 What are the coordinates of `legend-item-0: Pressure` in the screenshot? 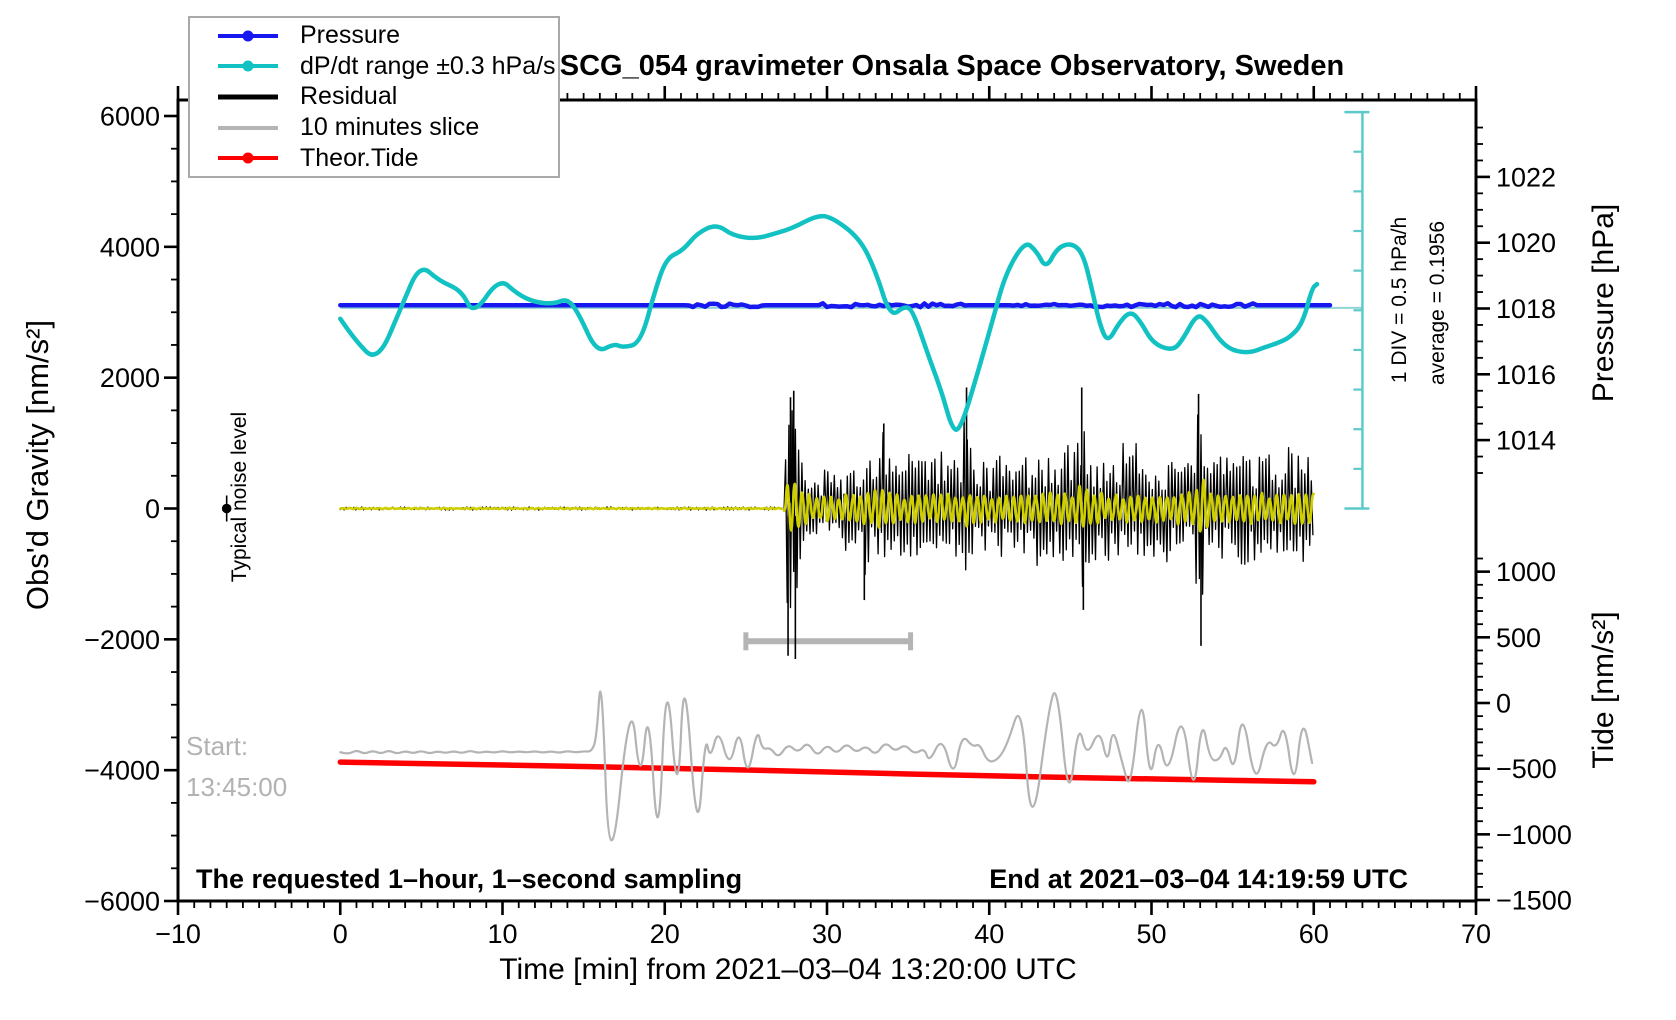 It's located at (374, 36).